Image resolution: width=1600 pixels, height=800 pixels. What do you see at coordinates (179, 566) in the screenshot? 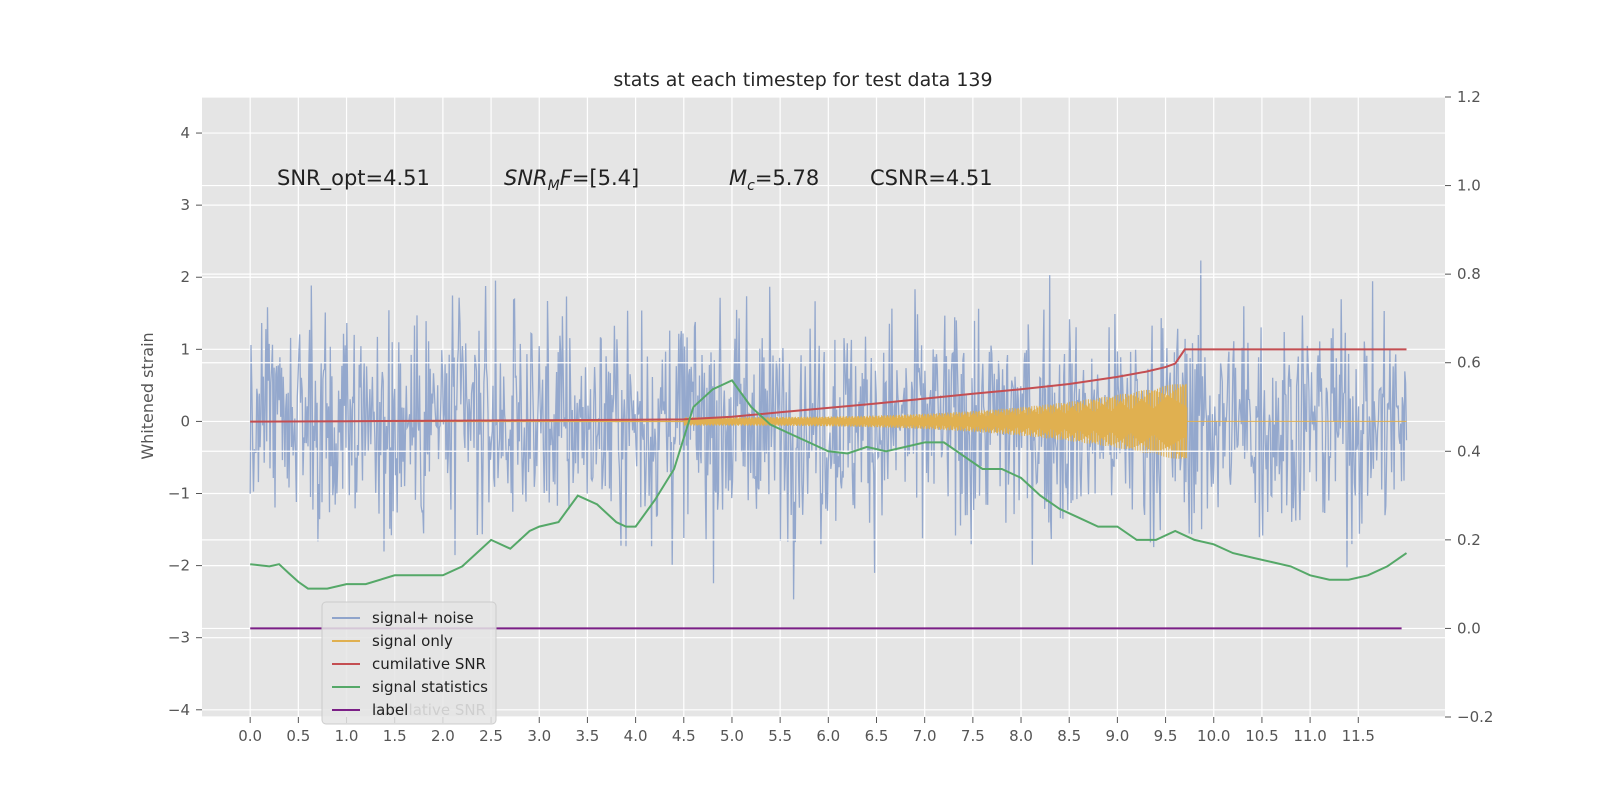
I see `y-tick-label: −2` at bounding box center [179, 566].